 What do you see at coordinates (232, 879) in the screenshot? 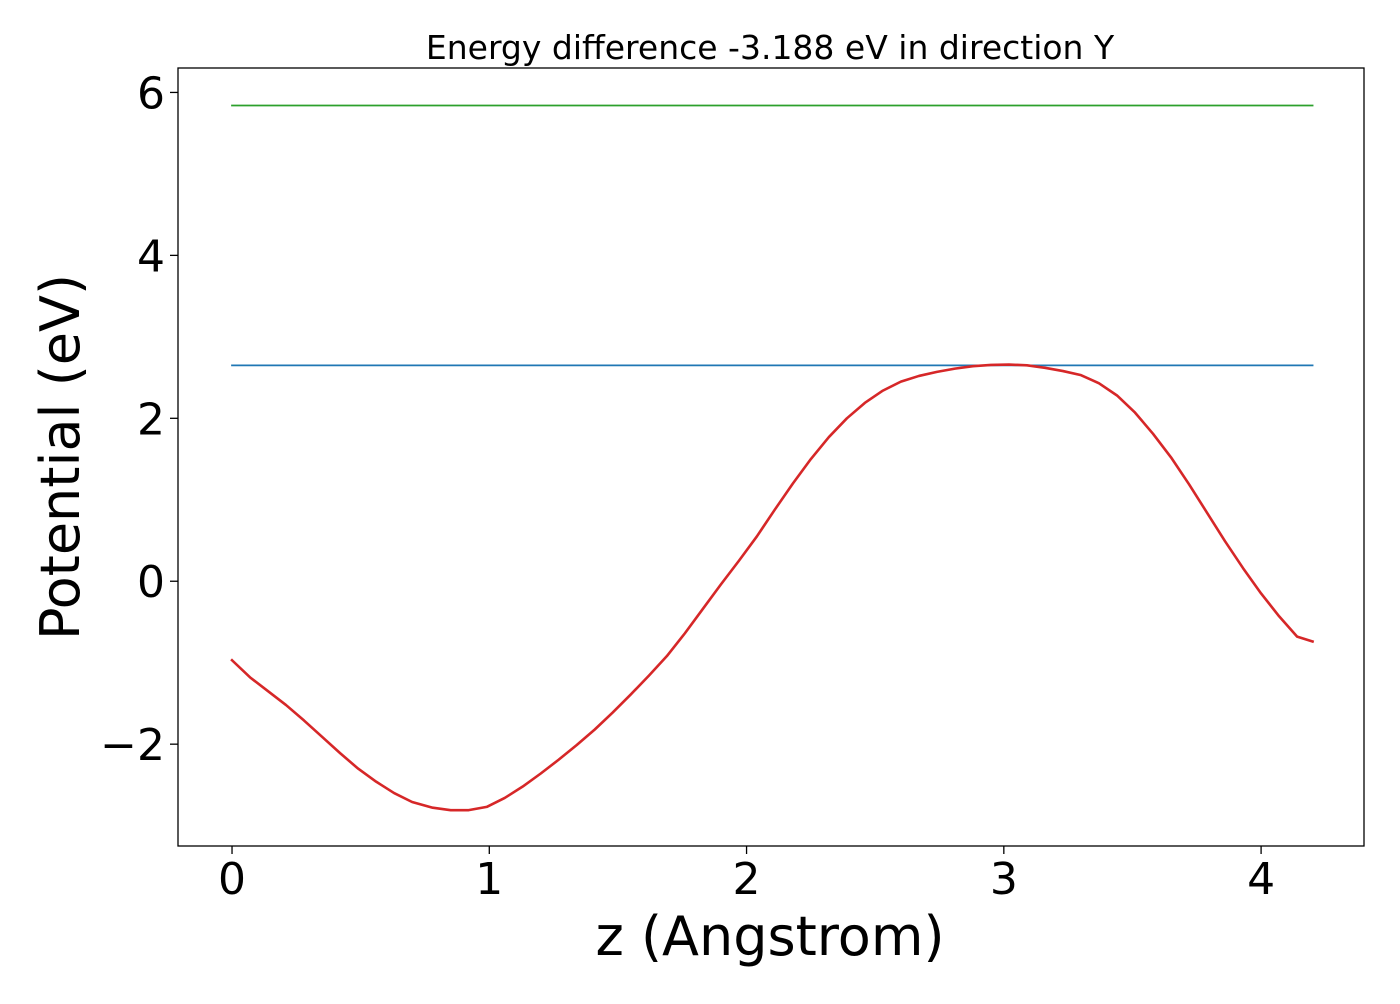
I see `x-tick-label: 0` at bounding box center [232, 879].